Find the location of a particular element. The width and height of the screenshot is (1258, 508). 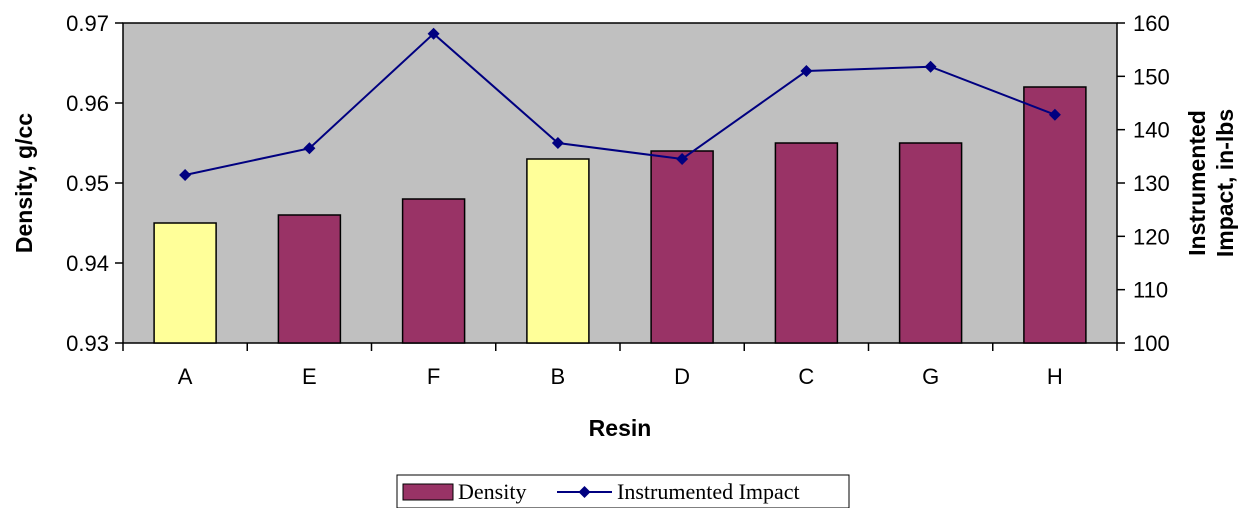

legend: Density Instrumented Impact is located at coordinates (623, 491).